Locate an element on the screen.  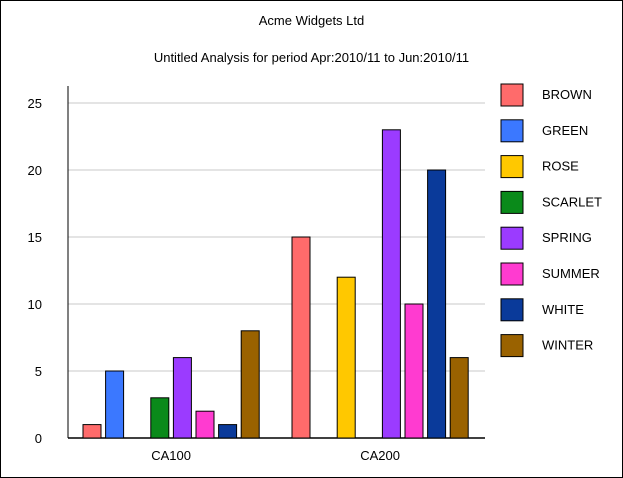
legend-label: WINTER is located at coordinates (567, 345).